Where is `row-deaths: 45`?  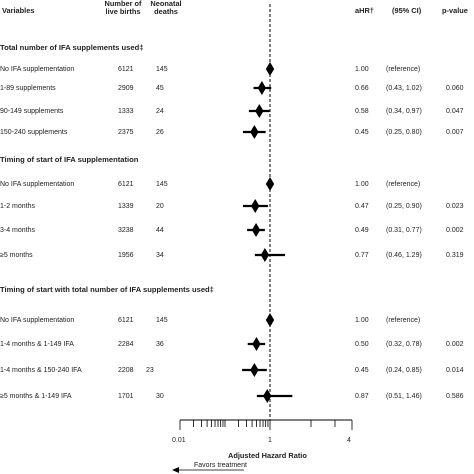
row-deaths: 45 is located at coordinates (160, 88).